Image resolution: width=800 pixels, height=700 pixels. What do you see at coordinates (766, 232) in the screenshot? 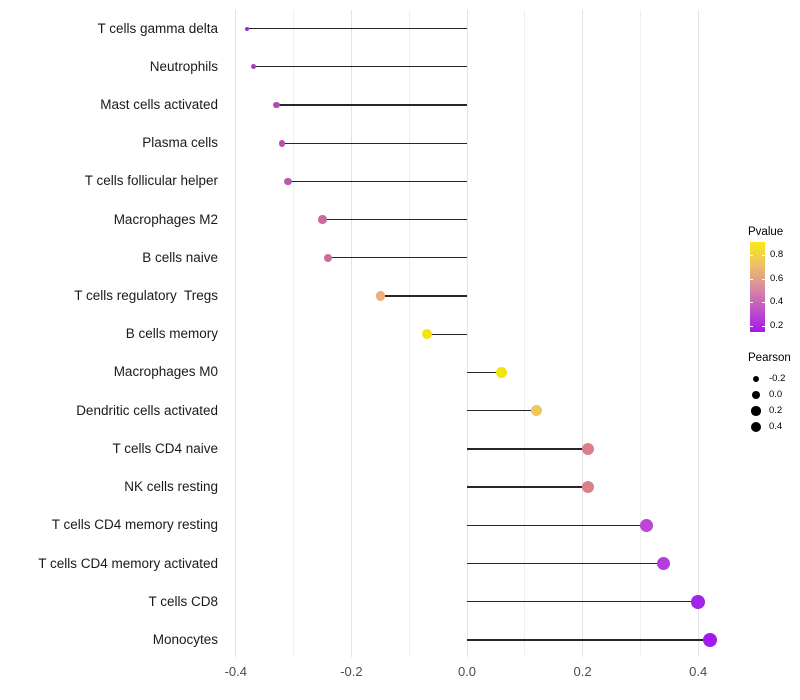
I see `pvalue-legend-title: Pvalue` at bounding box center [766, 232].